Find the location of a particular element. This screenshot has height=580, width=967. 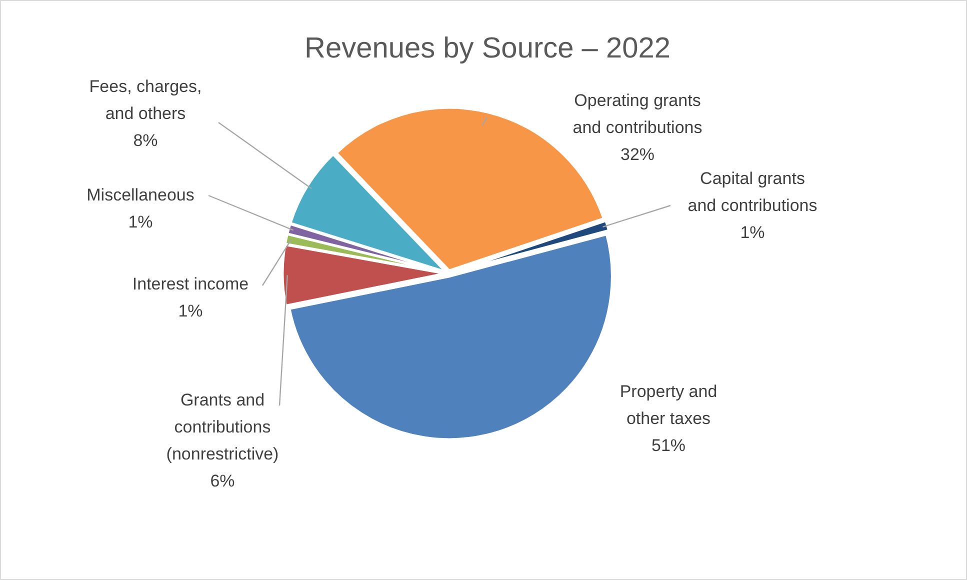

slice-label: Capital grants and contributions is located at coordinates (753, 192).